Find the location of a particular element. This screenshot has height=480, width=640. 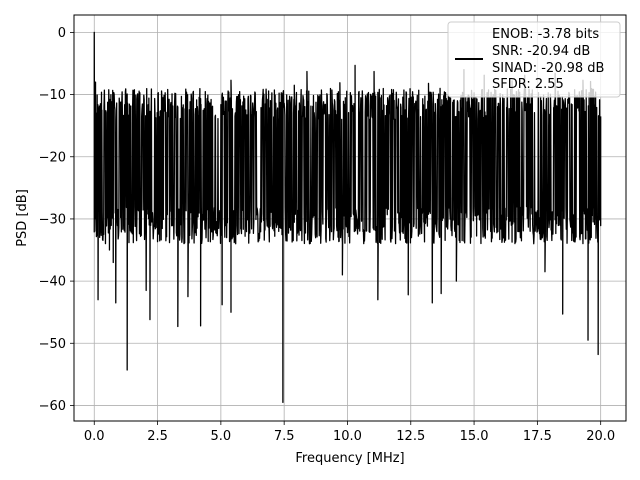

x-tick-label: 7.5 is located at coordinates (284, 436).